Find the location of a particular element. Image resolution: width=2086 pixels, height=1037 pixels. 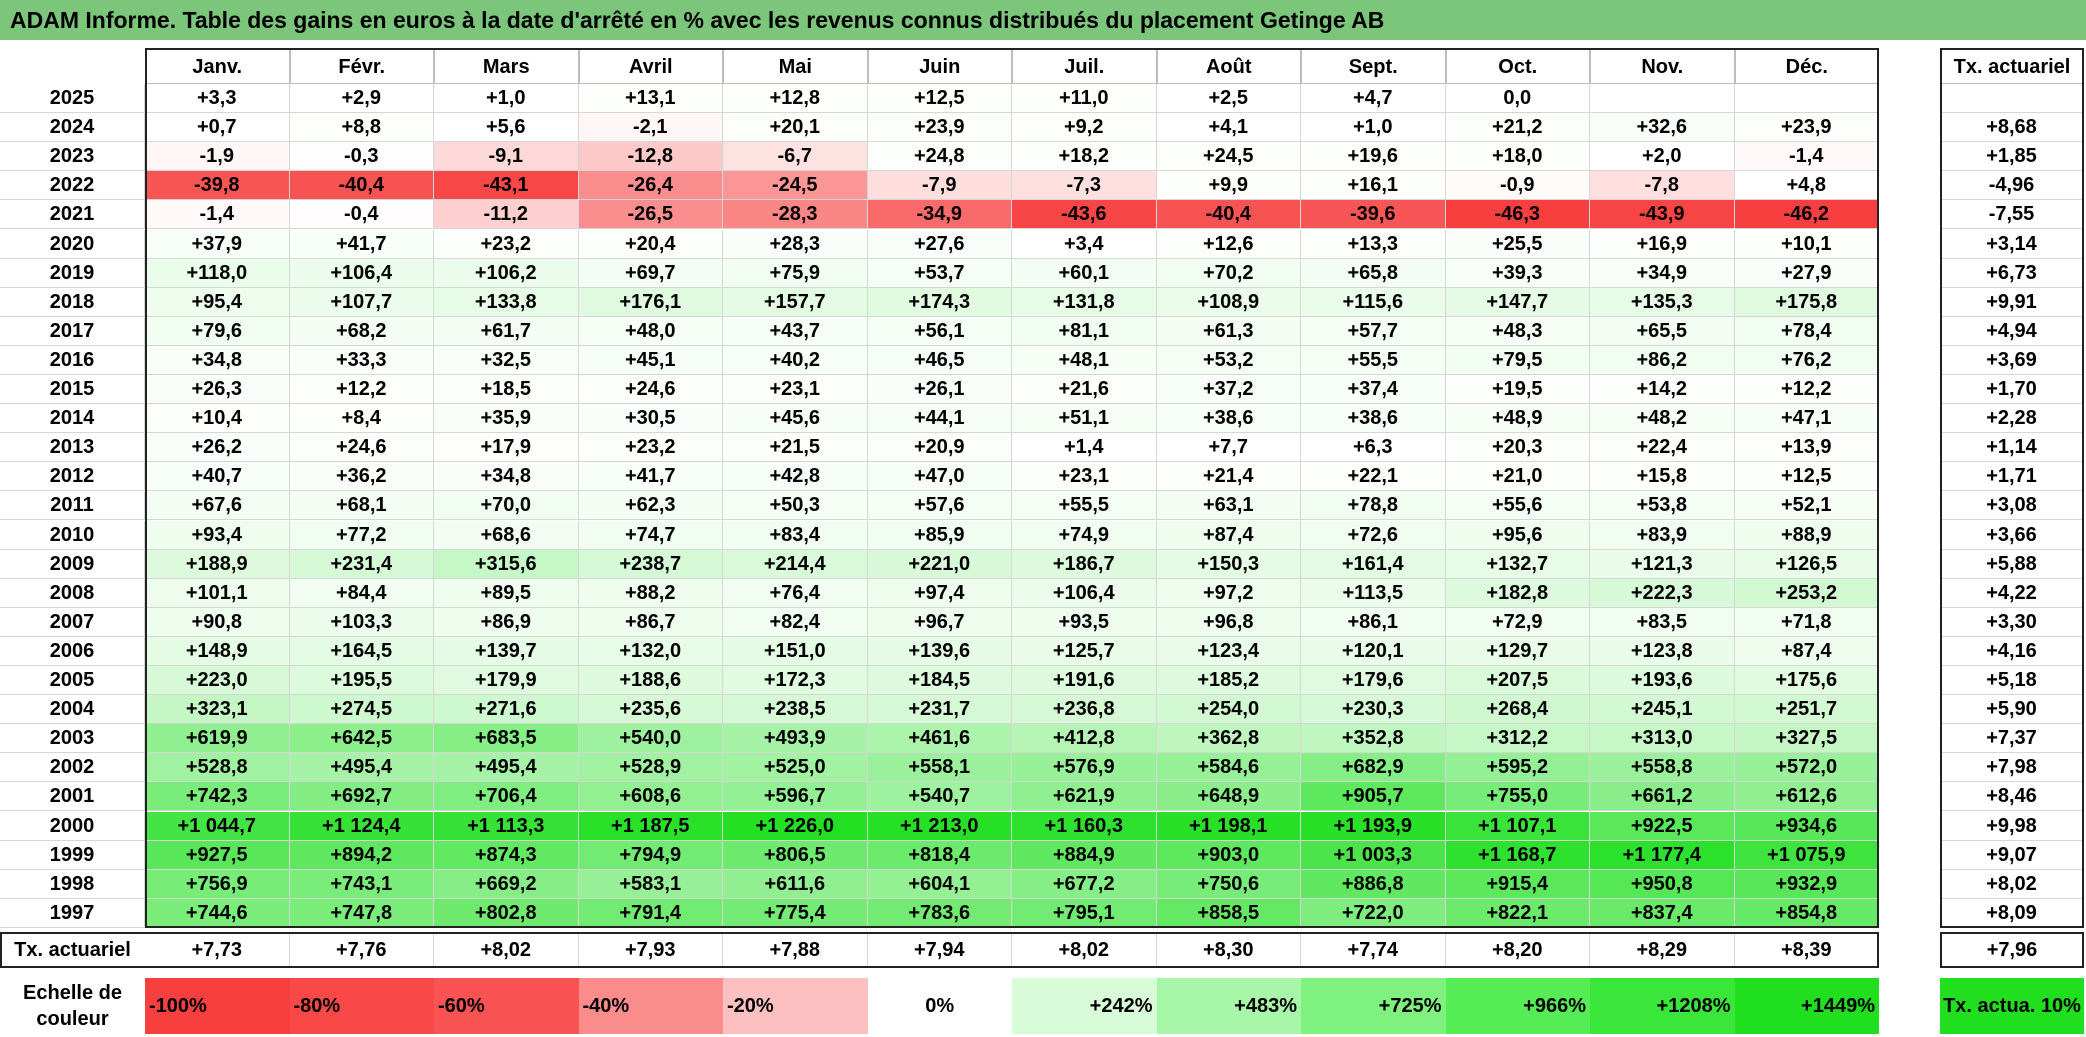

gain-cell: -7,9 is located at coordinates (939, 186).